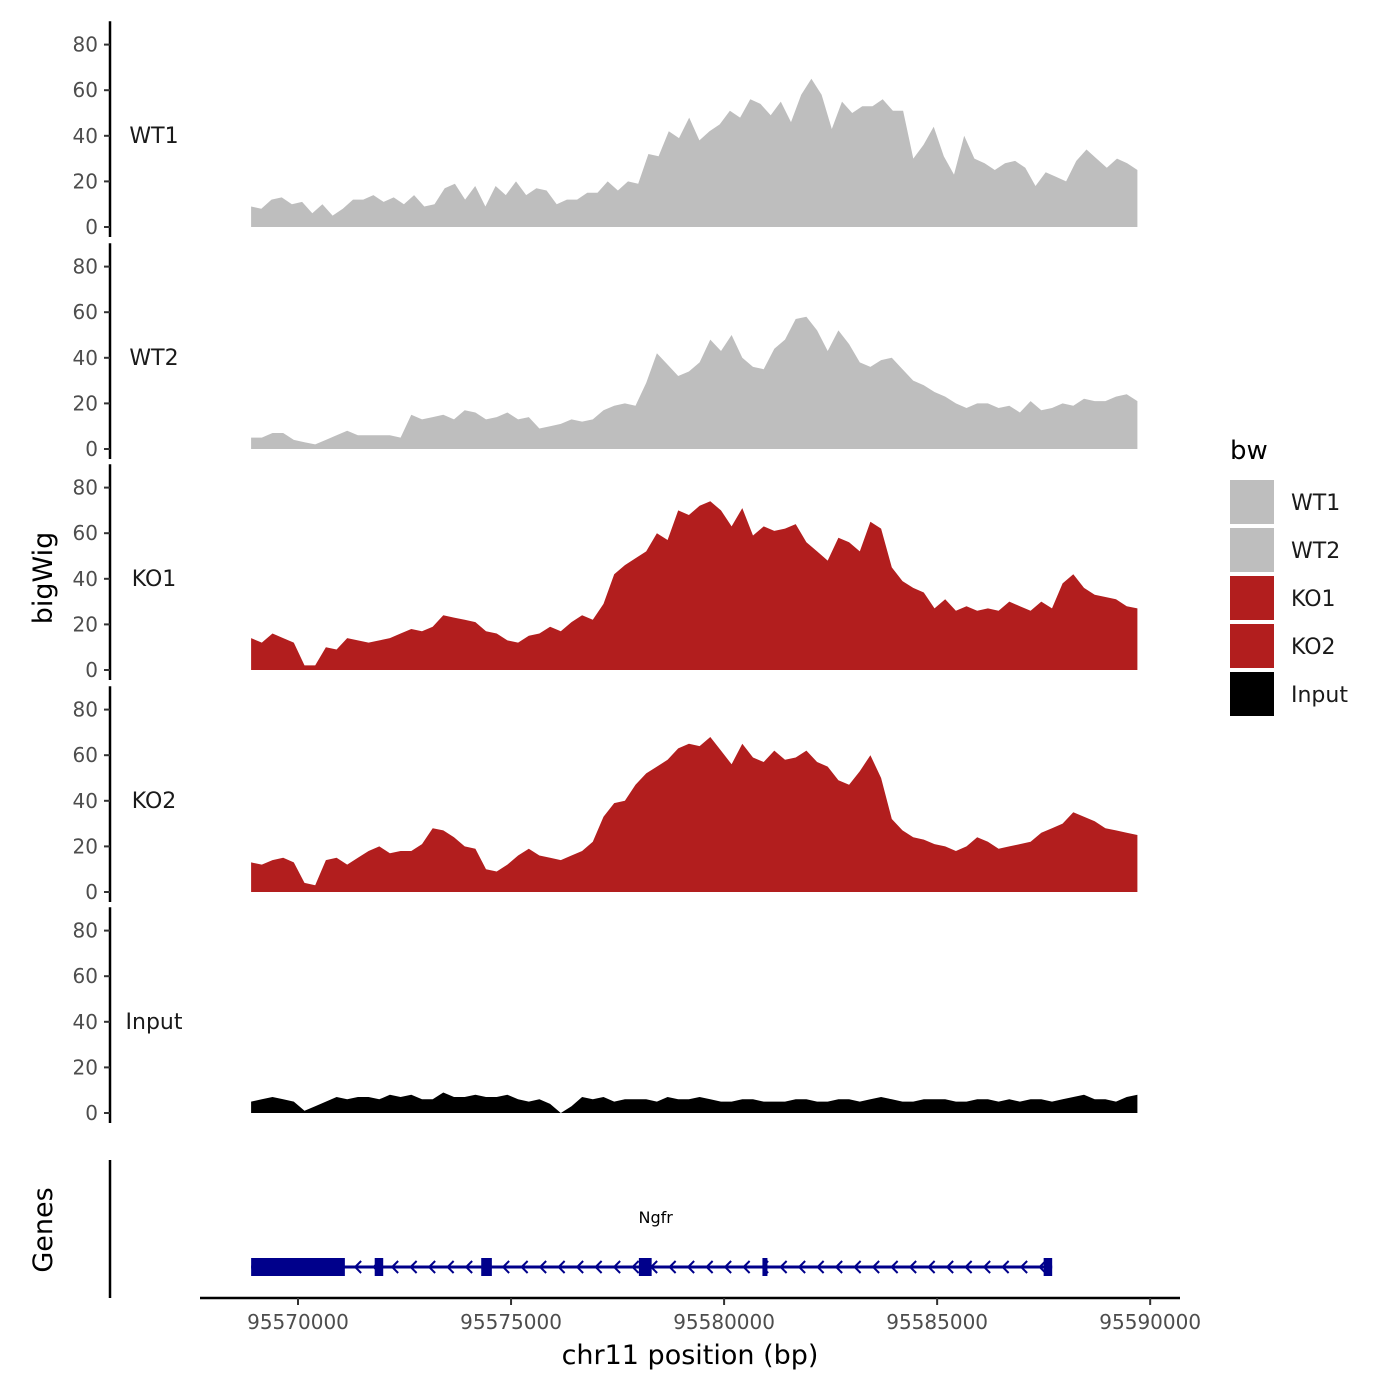 This screenshot has height=1400, width=1400. What do you see at coordinates (1252, 598) in the screenshot?
I see `legend-swatch-ko1` at bounding box center [1252, 598].